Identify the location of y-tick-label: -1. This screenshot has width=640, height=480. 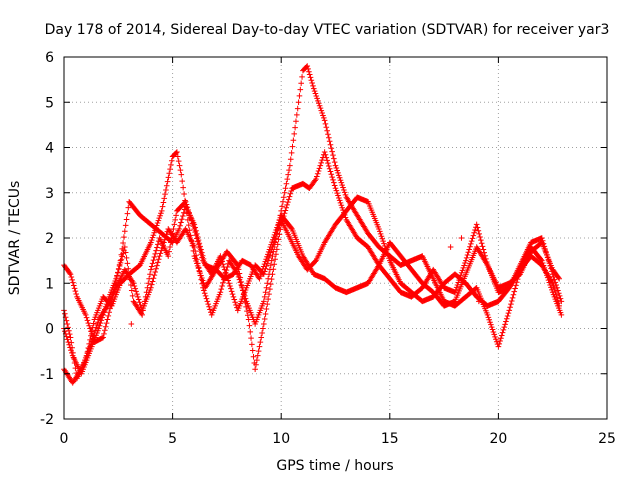
(47, 375).